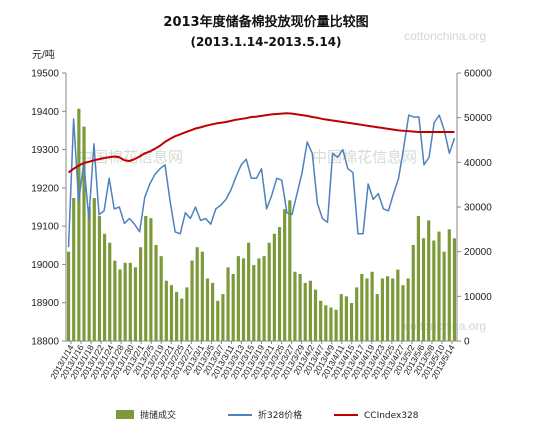 This screenshot has height=437, width=533. I want to click on legend-label-price: 折328价格, so click(280, 415).